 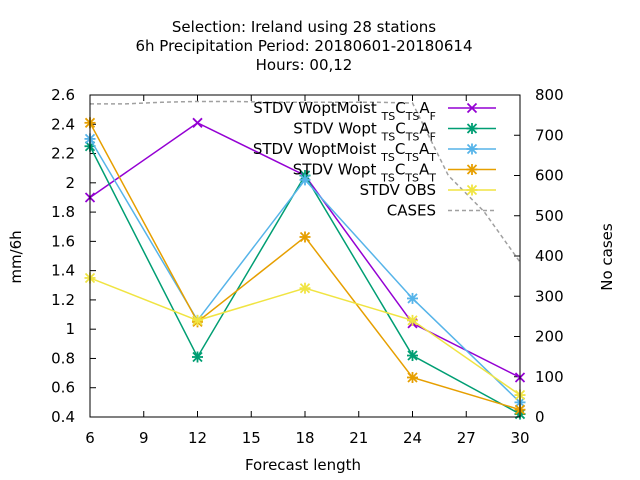 What do you see at coordinates (63, 300) in the screenshot?
I see `y-tick-label: 1.2` at bounding box center [63, 300].